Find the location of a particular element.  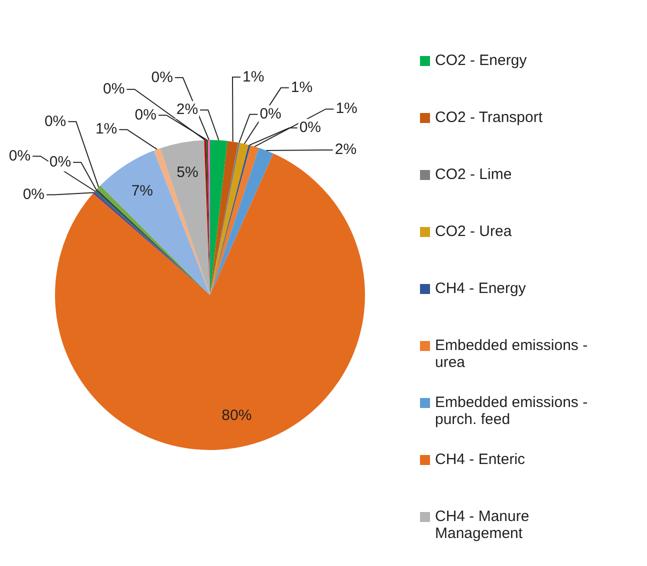

legend-label: CH4 - Manure Management is located at coordinates (482, 525).